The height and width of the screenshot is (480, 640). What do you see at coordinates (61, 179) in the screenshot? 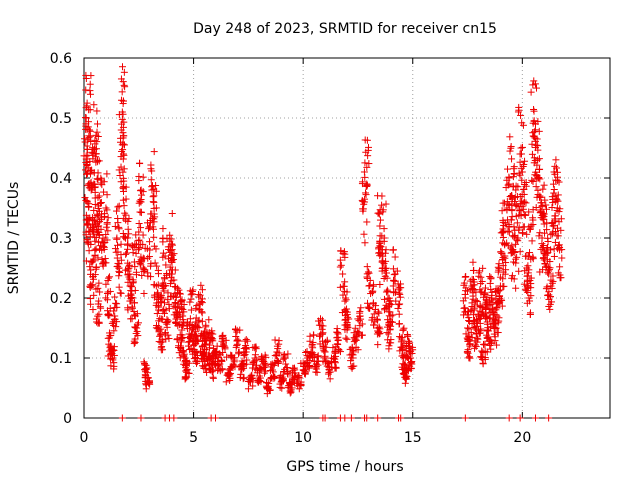
I see `y-tick-label: 0.4` at bounding box center [61, 179].